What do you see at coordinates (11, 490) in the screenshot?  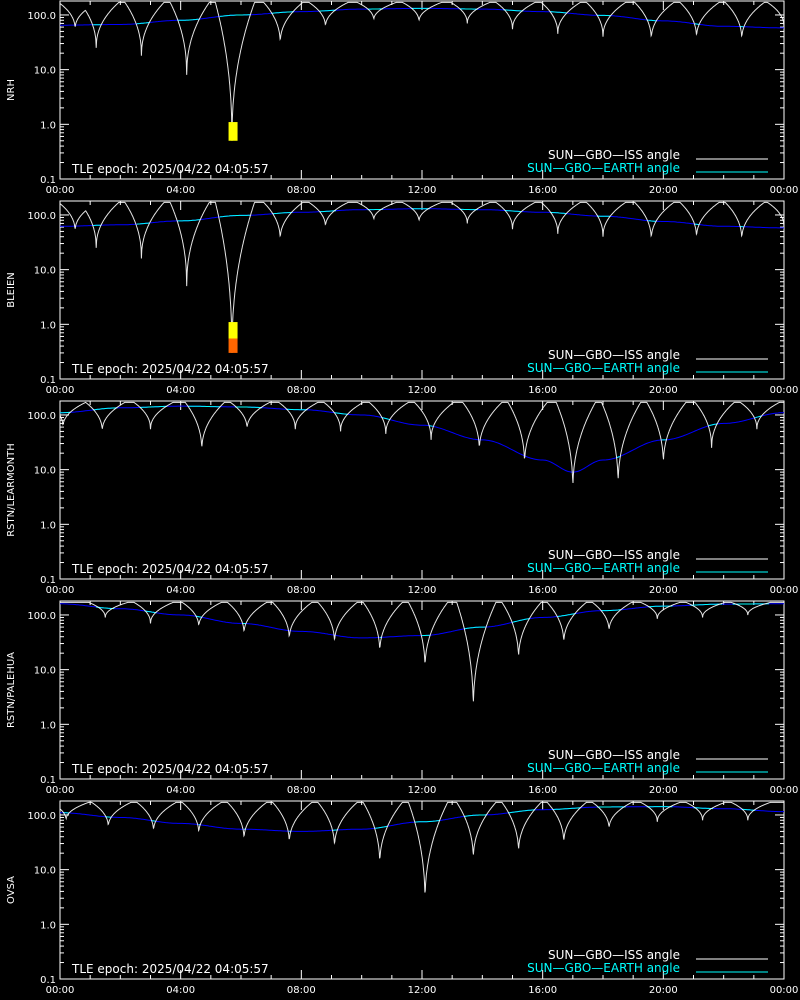 I see `y-axis-title: RSTN/LEARMONTH` at bounding box center [11, 490].